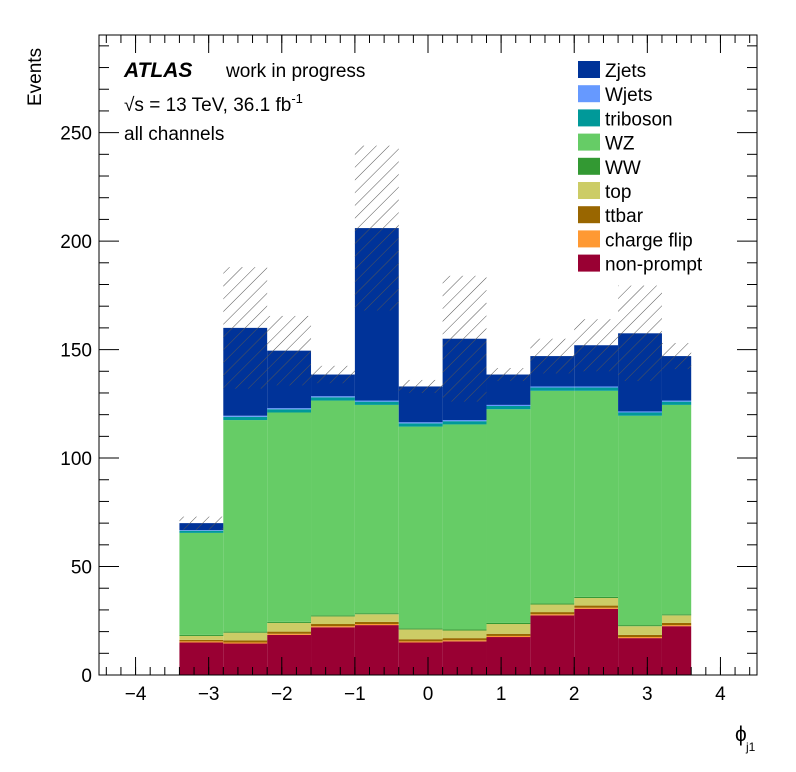 The height and width of the screenshot is (772, 796). Describe the element at coordinates (720, 694) in the screenshot. I see `x-tick-label: 4` at that location.